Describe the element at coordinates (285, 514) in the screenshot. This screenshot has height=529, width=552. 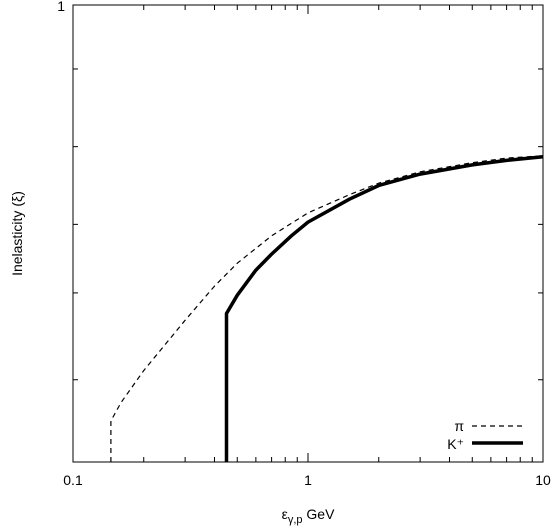
I see `x-axis-label-symbol: ε` at that location.